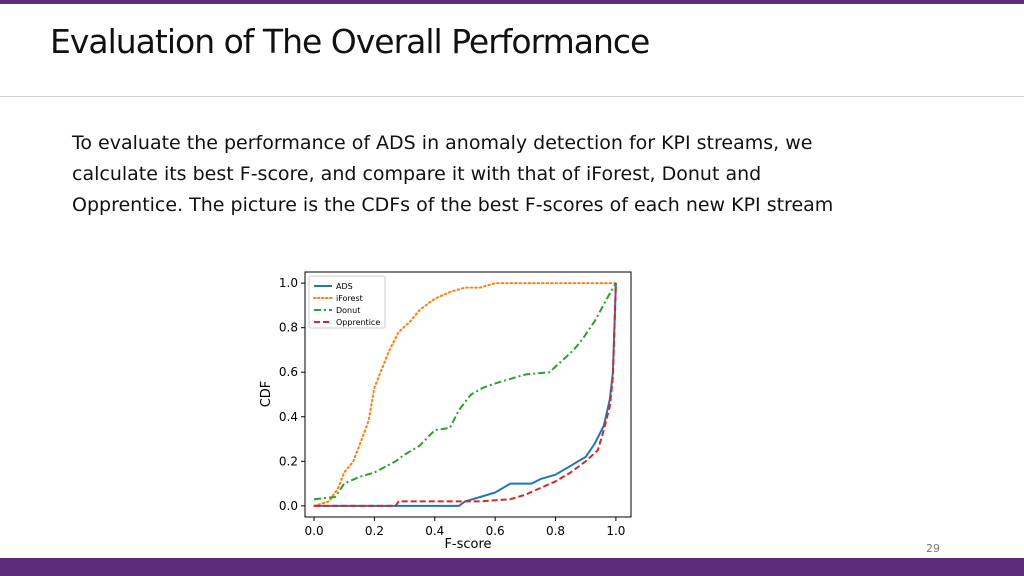  I want to click on y-tick-label: 0.2, so click(288, 461).